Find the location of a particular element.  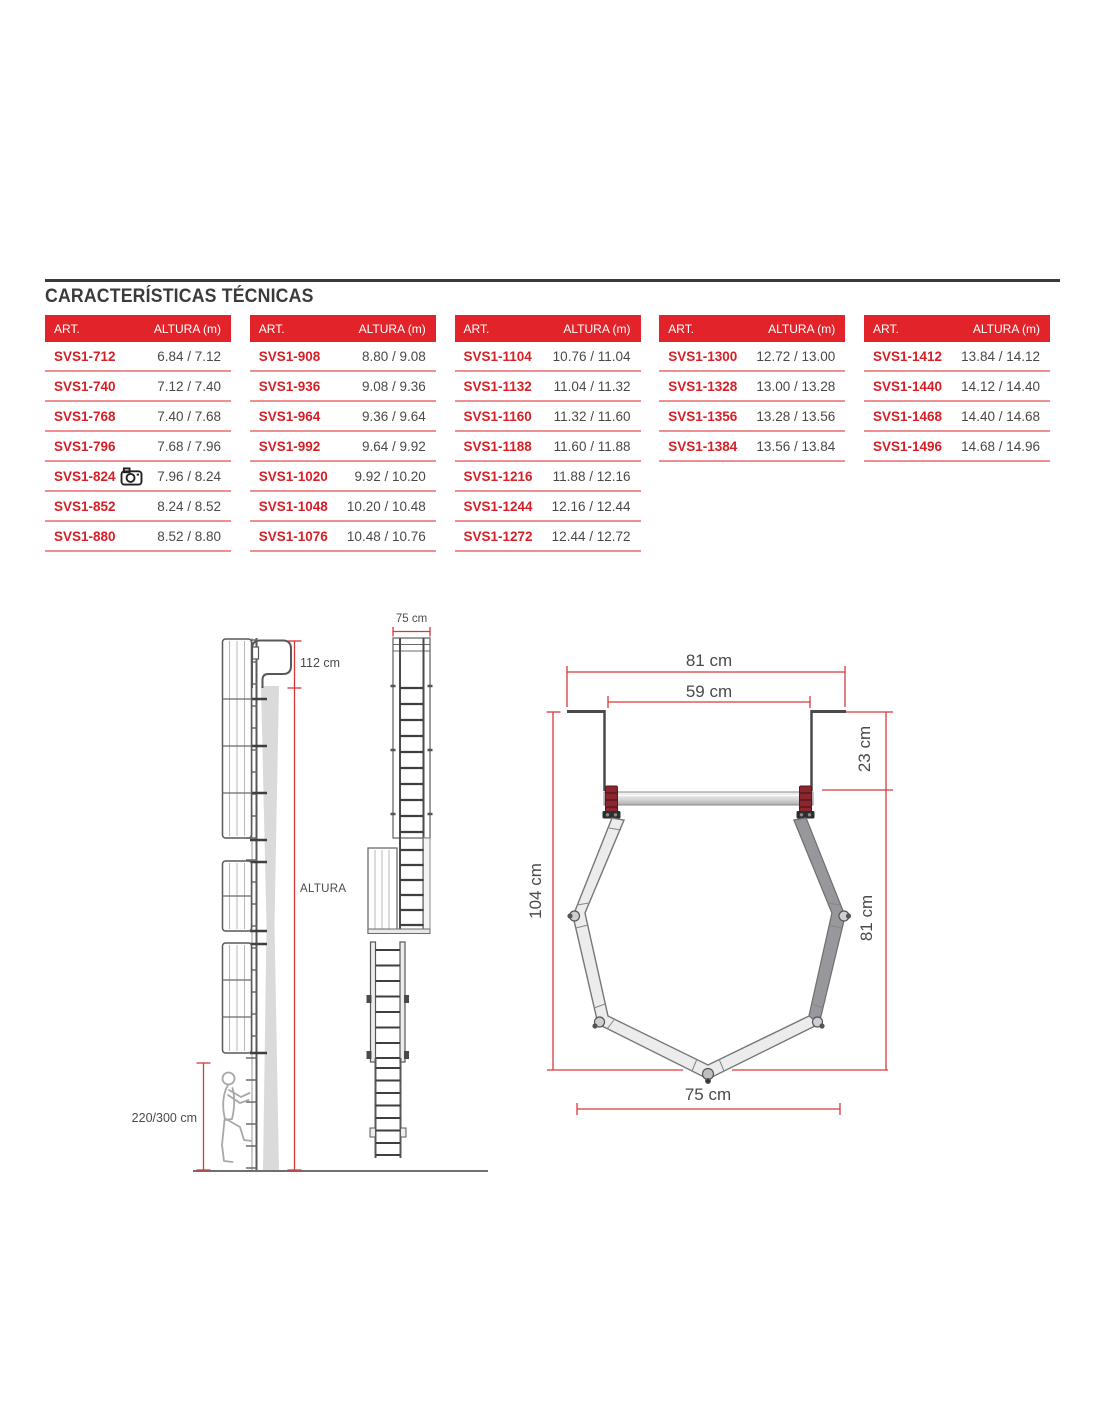

altura-value: 8.80 / 9.08 is located at coordinates (393, 356).